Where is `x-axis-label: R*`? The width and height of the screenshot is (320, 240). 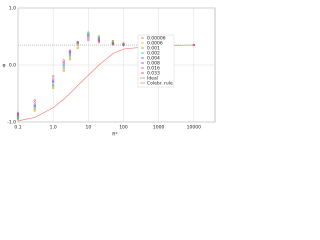 x-axis-label: R* is located at coordinates (115, 135).